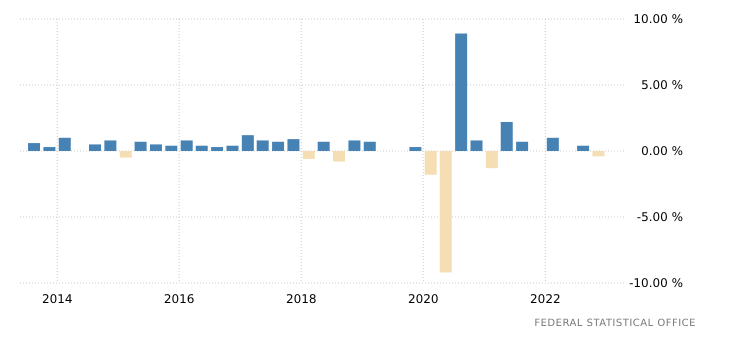 The width and height of the screenshot is (730, 340). What do you see at coordinates (662, 151) in the screenshot?
I see `y-tick-label: 0.00 %` at bounding box center [662, 151].